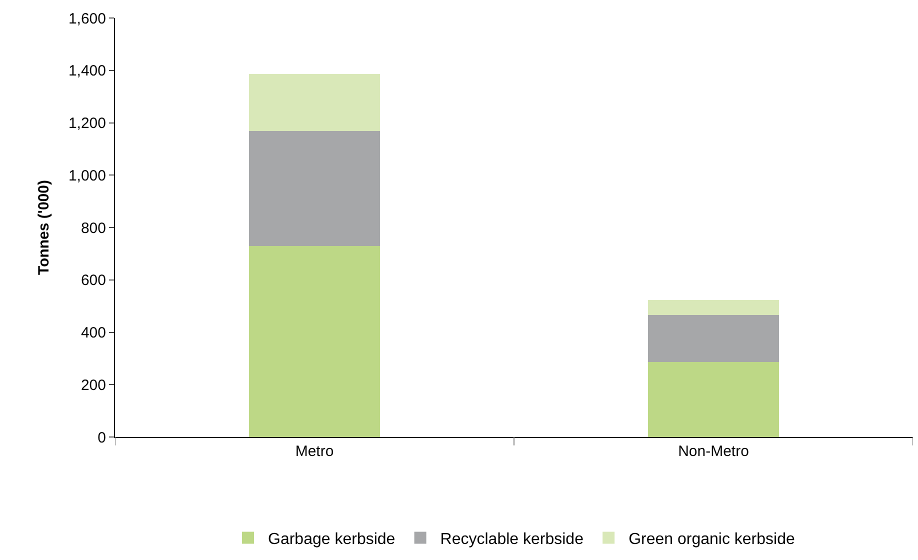  Describe the element at coordinates (93, 385) in the screenshot. I see `y-tick-label: 200` at that location.